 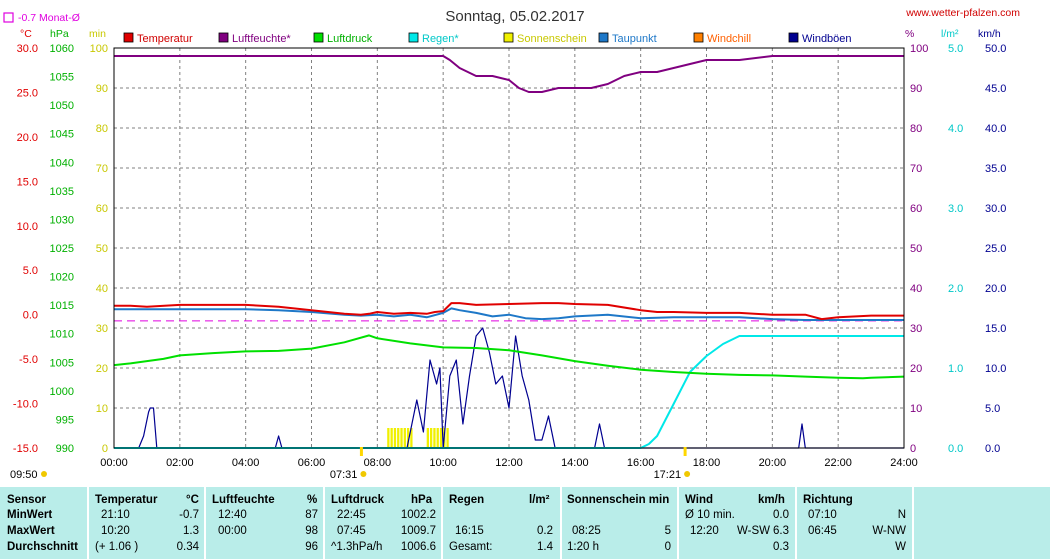 What do you see at coordinates (102, 409) in the screenshot?
I see `minutes-tick-label: 10` at bounding box center [102, 409].